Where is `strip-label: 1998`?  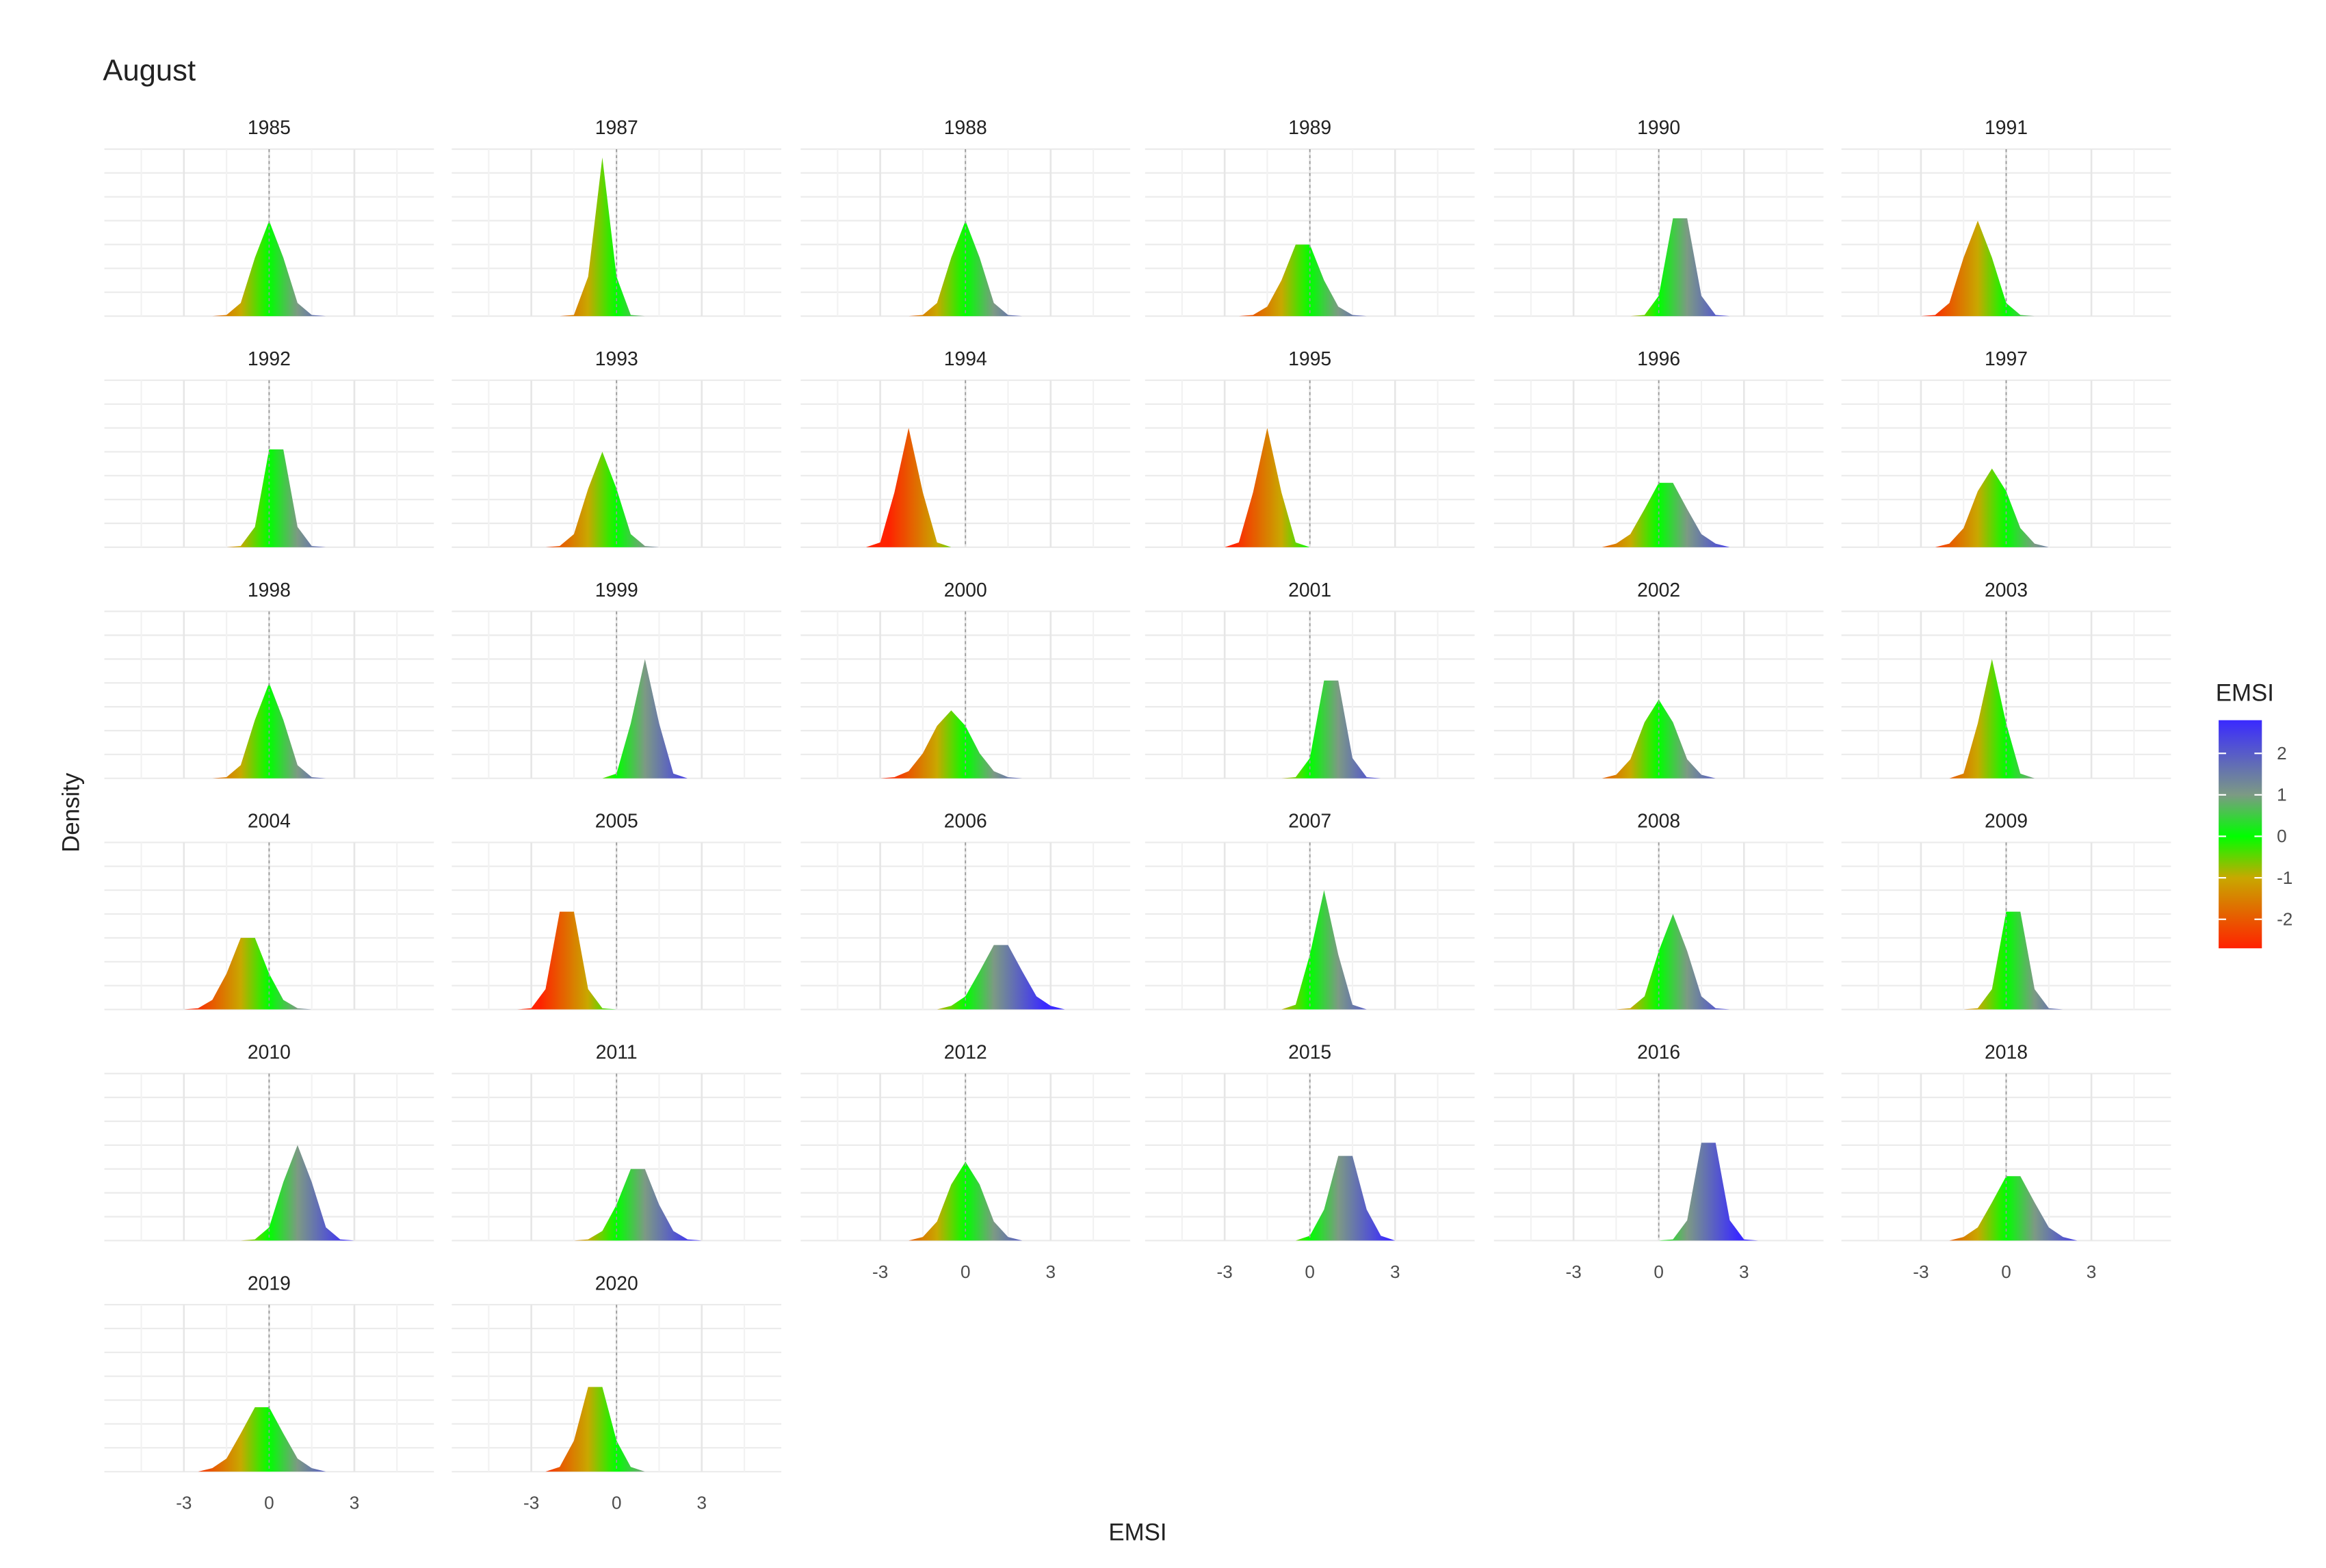
strip-label: 1998 is located at coordinates (269, 590).